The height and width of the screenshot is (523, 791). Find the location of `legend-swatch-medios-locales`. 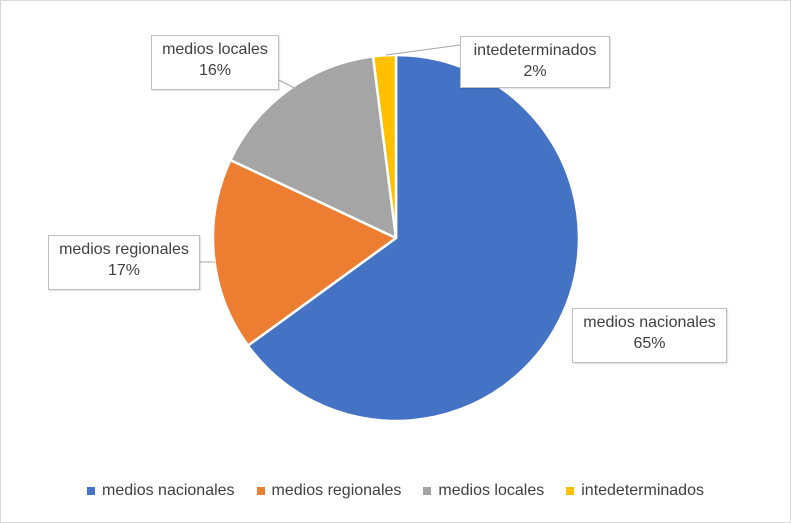

legend-swatch-medios-locales is located at coordinates (427, 491).